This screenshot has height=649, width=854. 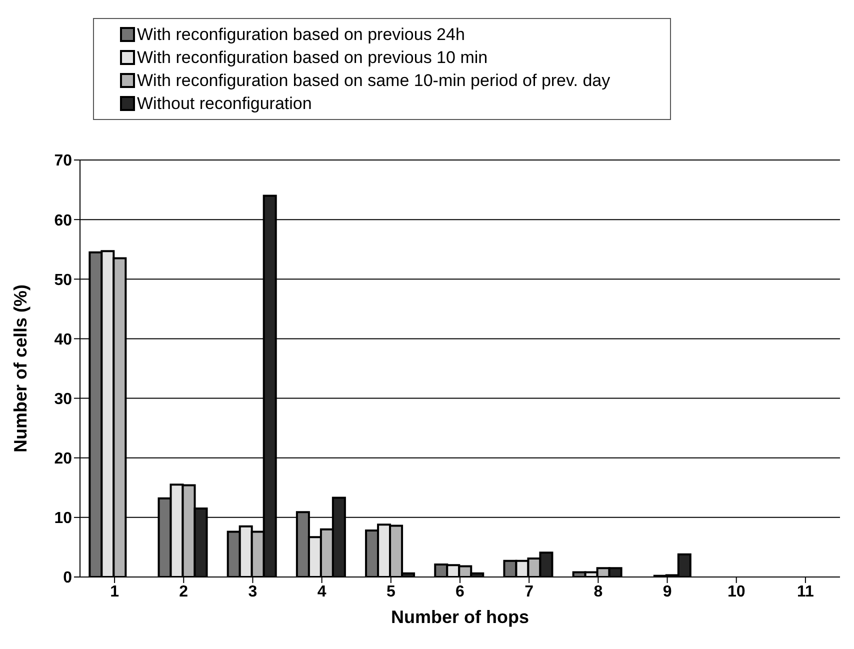 I want to click on x-axis-title: Number of hops, so click(x=460, y=617).